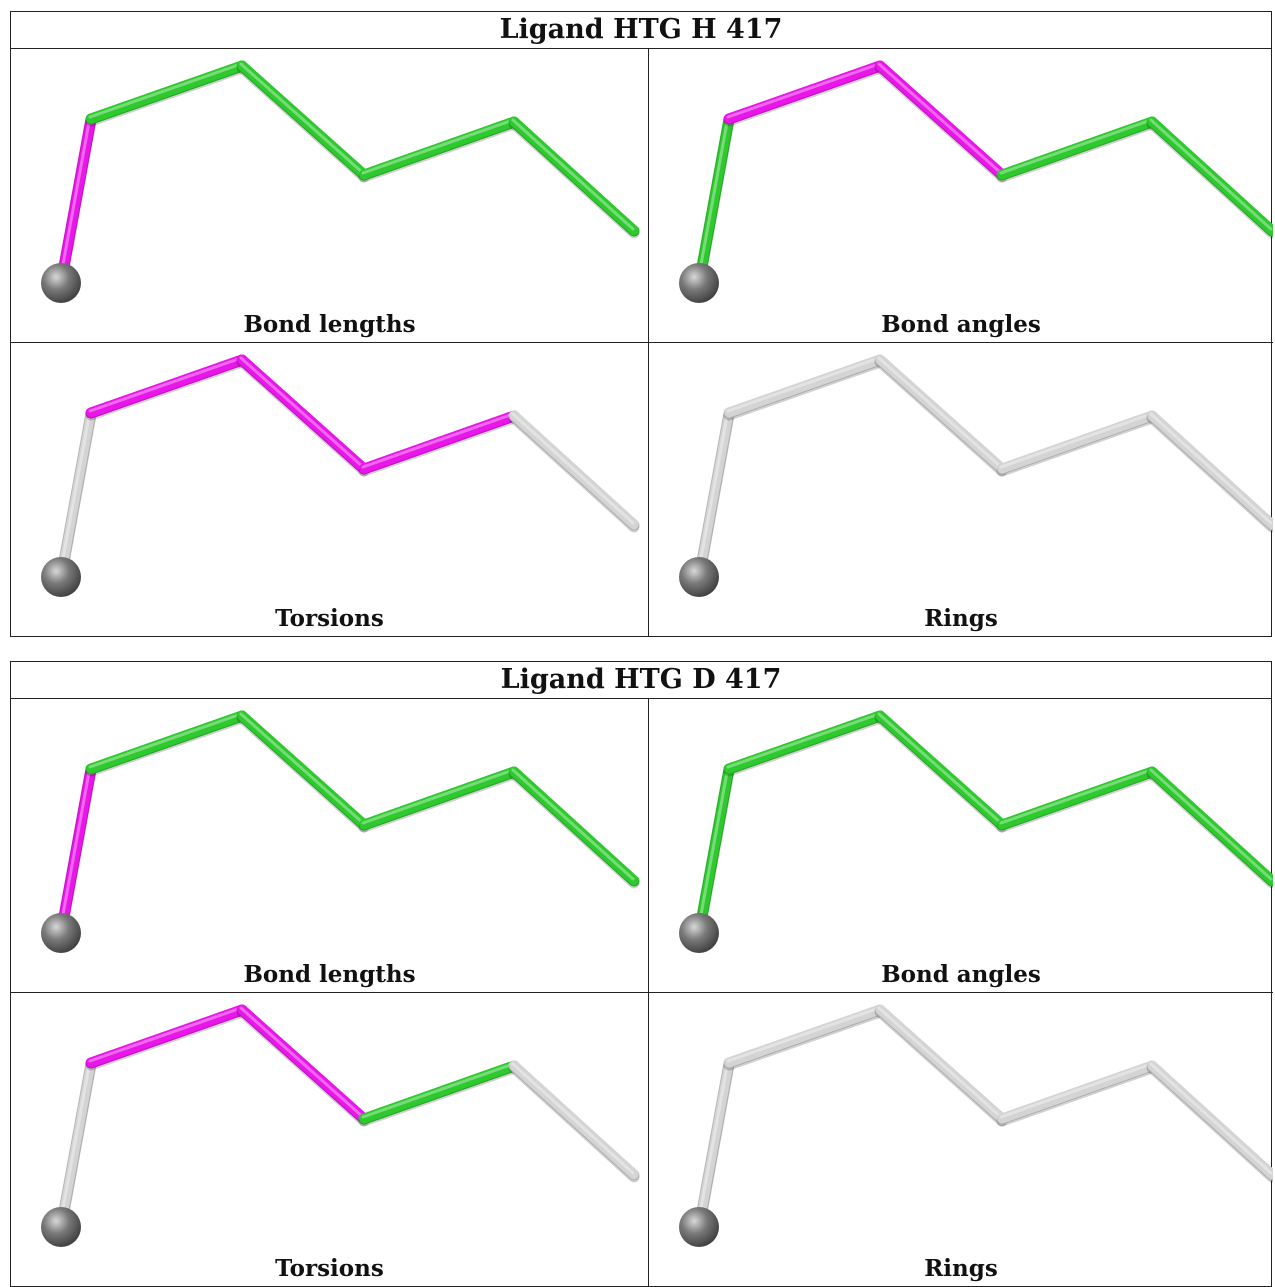  Describe the element at coordinates (641, 680) in the screenshot. I see `ligand-title: Ligand HTG D 417` at that location.